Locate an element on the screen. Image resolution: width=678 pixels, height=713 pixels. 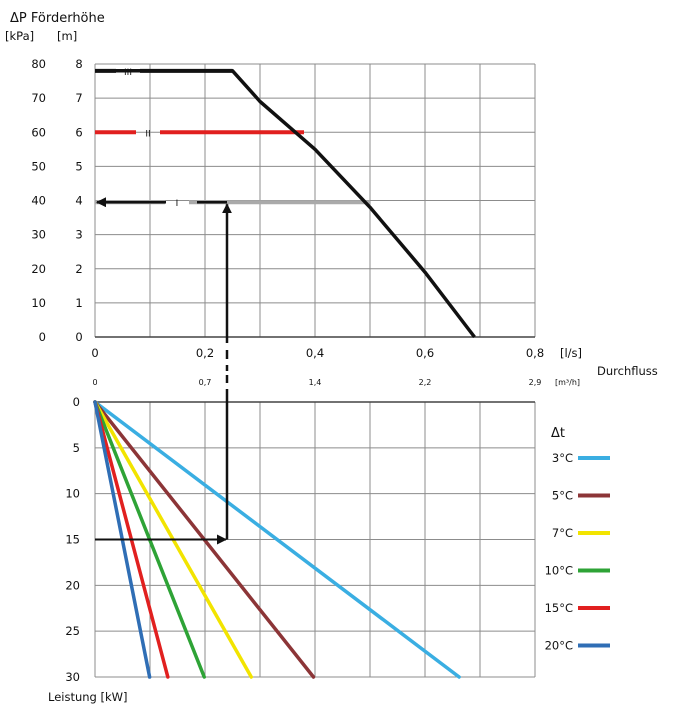
legend-label: 20°C is located at coordinates (559, 646).